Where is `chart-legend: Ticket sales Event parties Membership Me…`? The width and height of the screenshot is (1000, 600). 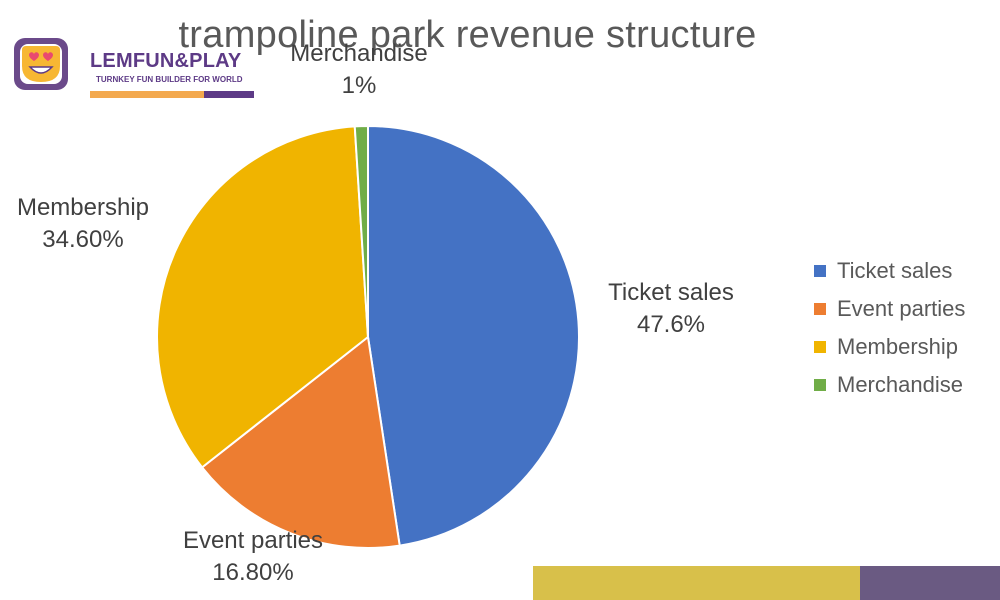 chart-legend: Ticket sales Event parties Membership Me… is located at coordinates (889, 328).